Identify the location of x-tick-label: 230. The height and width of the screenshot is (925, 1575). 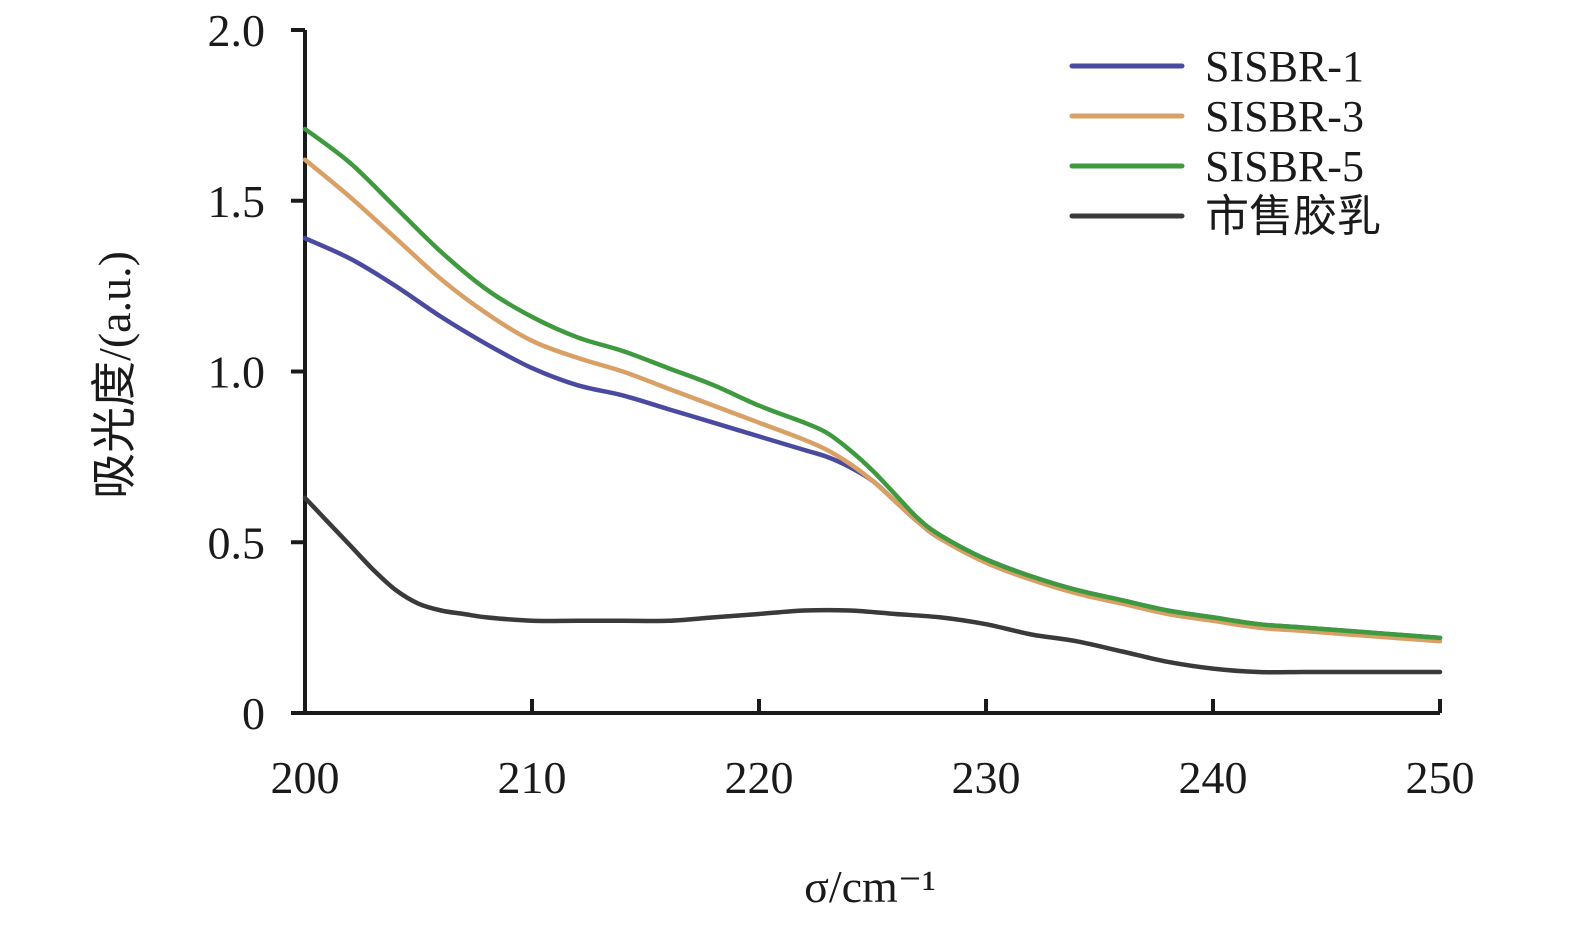
(986, 777).